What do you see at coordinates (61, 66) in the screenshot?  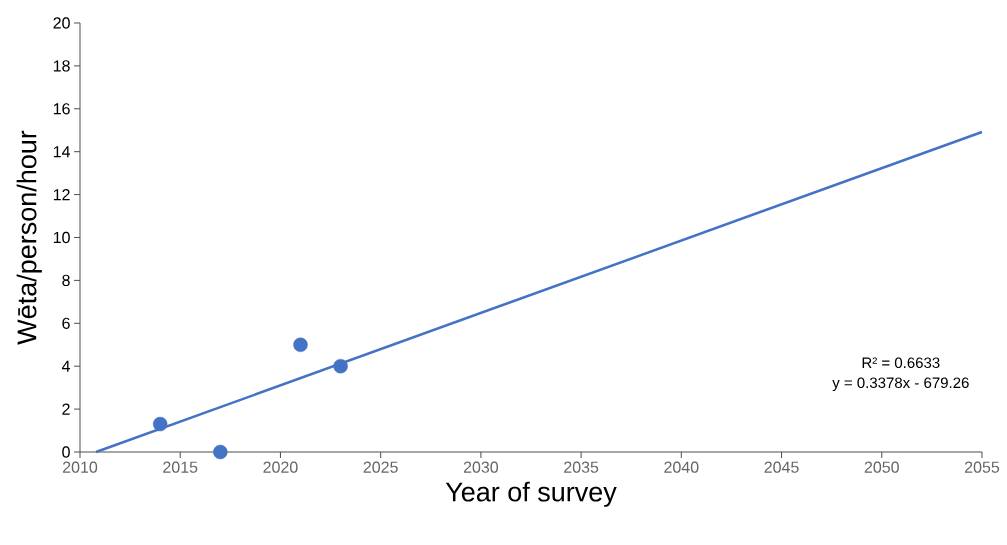 I see `y-tick-label: 18` at bounding box center [61, 66].